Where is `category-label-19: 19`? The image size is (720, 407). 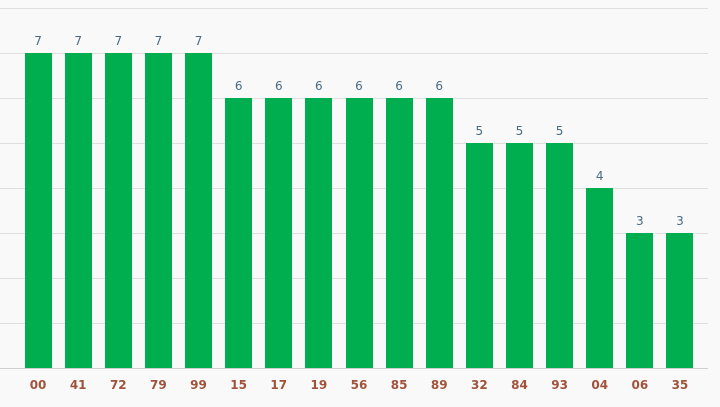
category-label-19: 19 is located at coordinates (319, 385).